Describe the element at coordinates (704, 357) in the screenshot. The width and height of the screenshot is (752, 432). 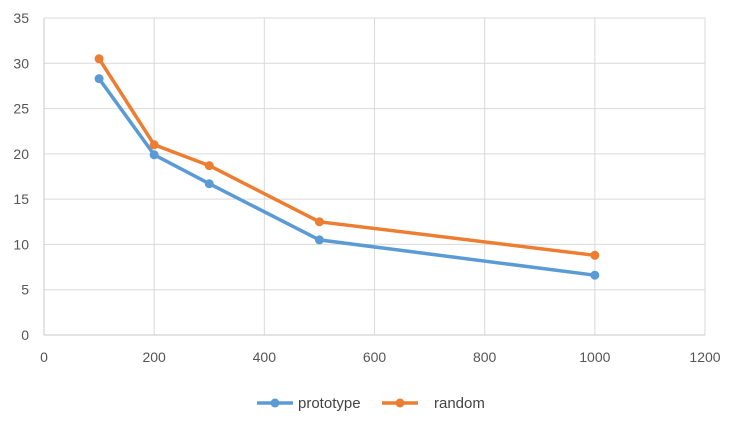
I see `x-tick-label: 1200` at that location.